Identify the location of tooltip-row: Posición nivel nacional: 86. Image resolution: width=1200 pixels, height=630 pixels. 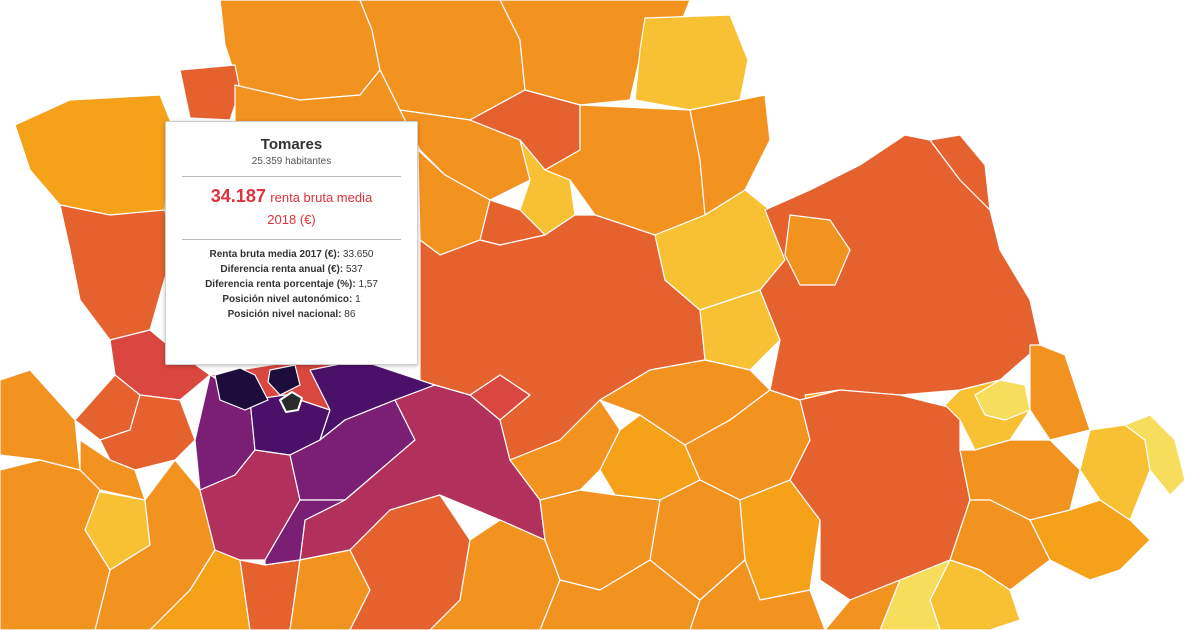
(291, 314).